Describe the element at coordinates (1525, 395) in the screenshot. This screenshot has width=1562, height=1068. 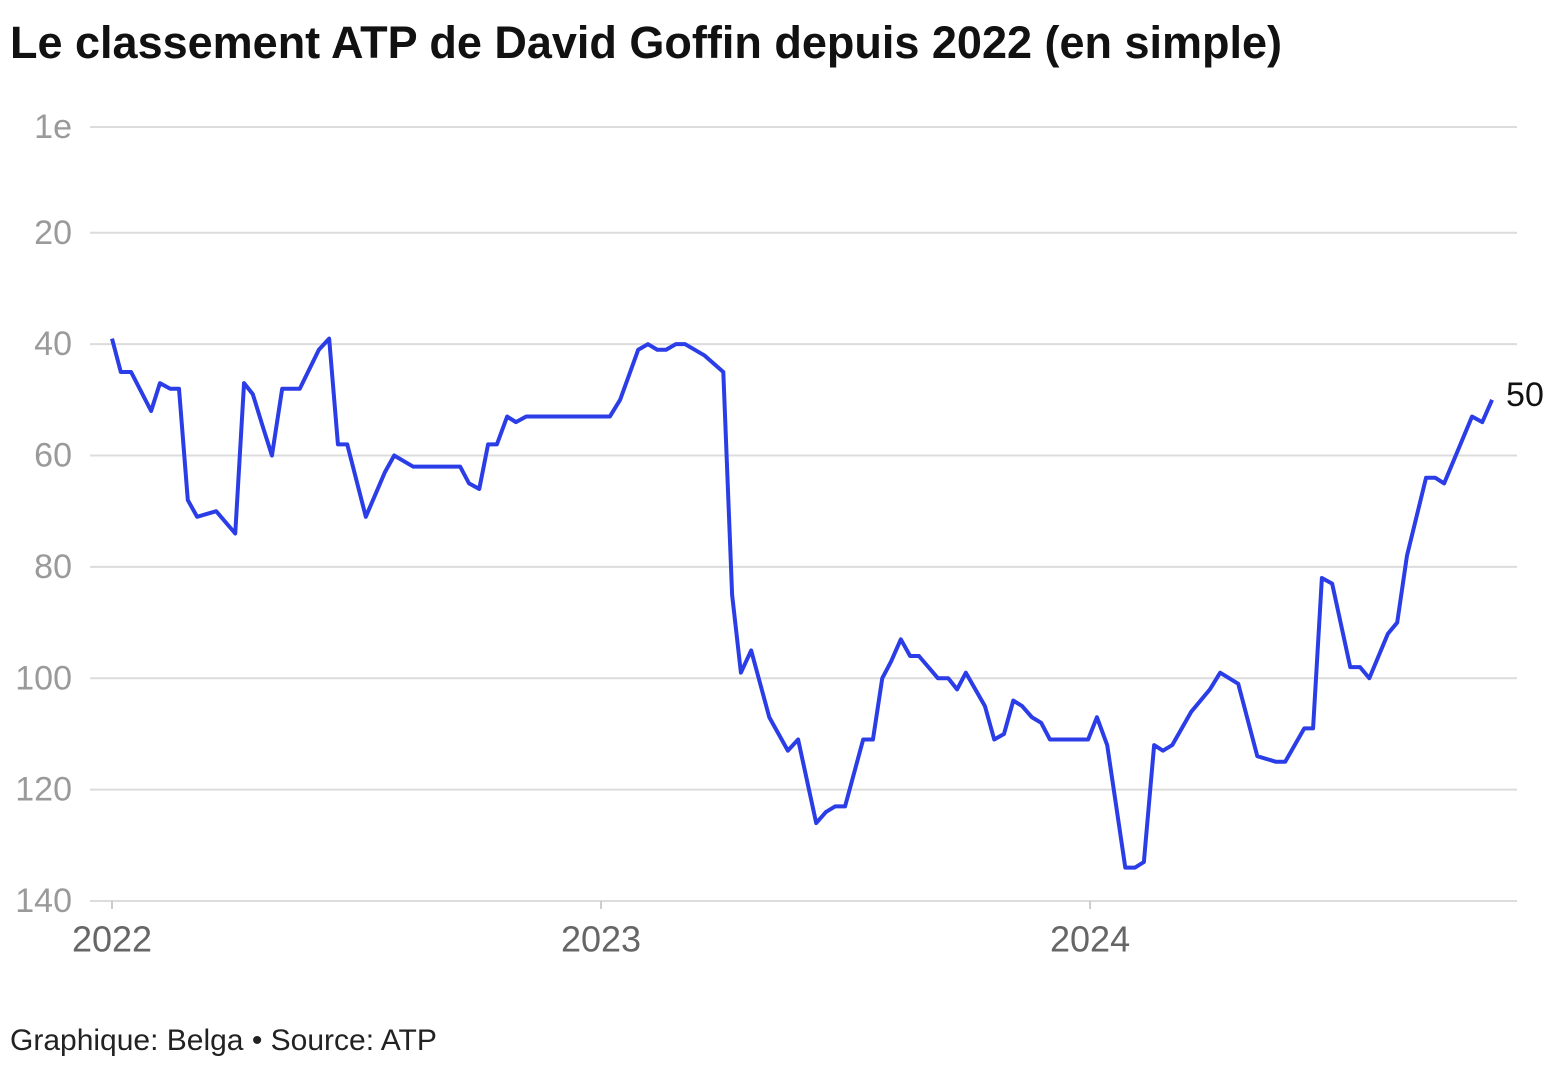
I see `end-label: 50` at that location.